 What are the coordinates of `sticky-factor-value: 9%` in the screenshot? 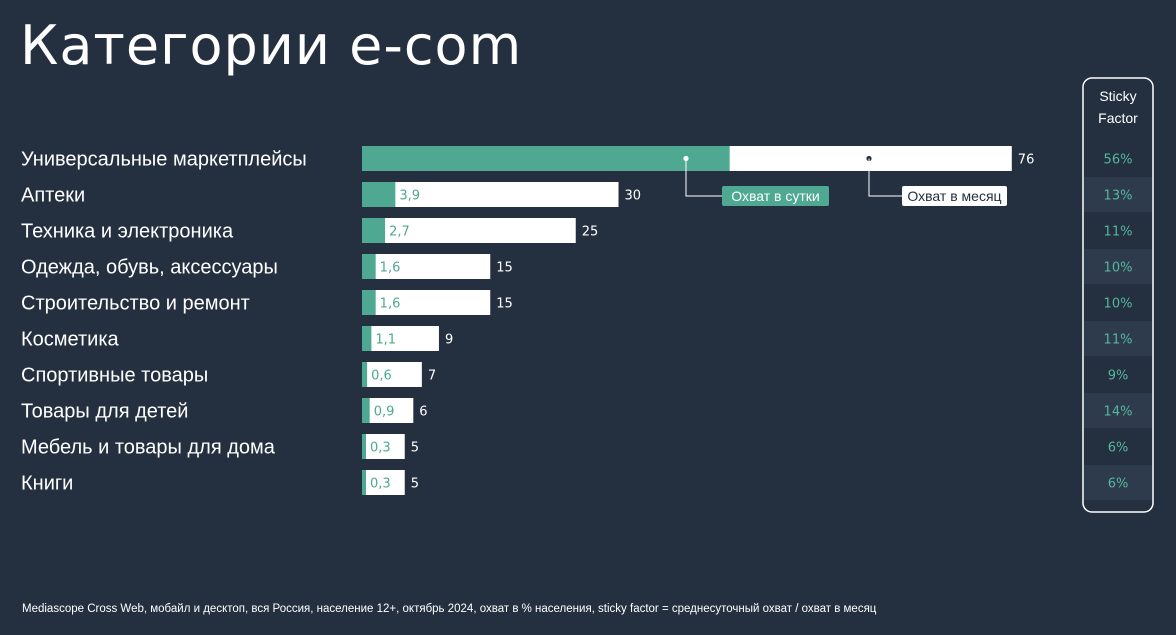 It's located at (1118, 376).